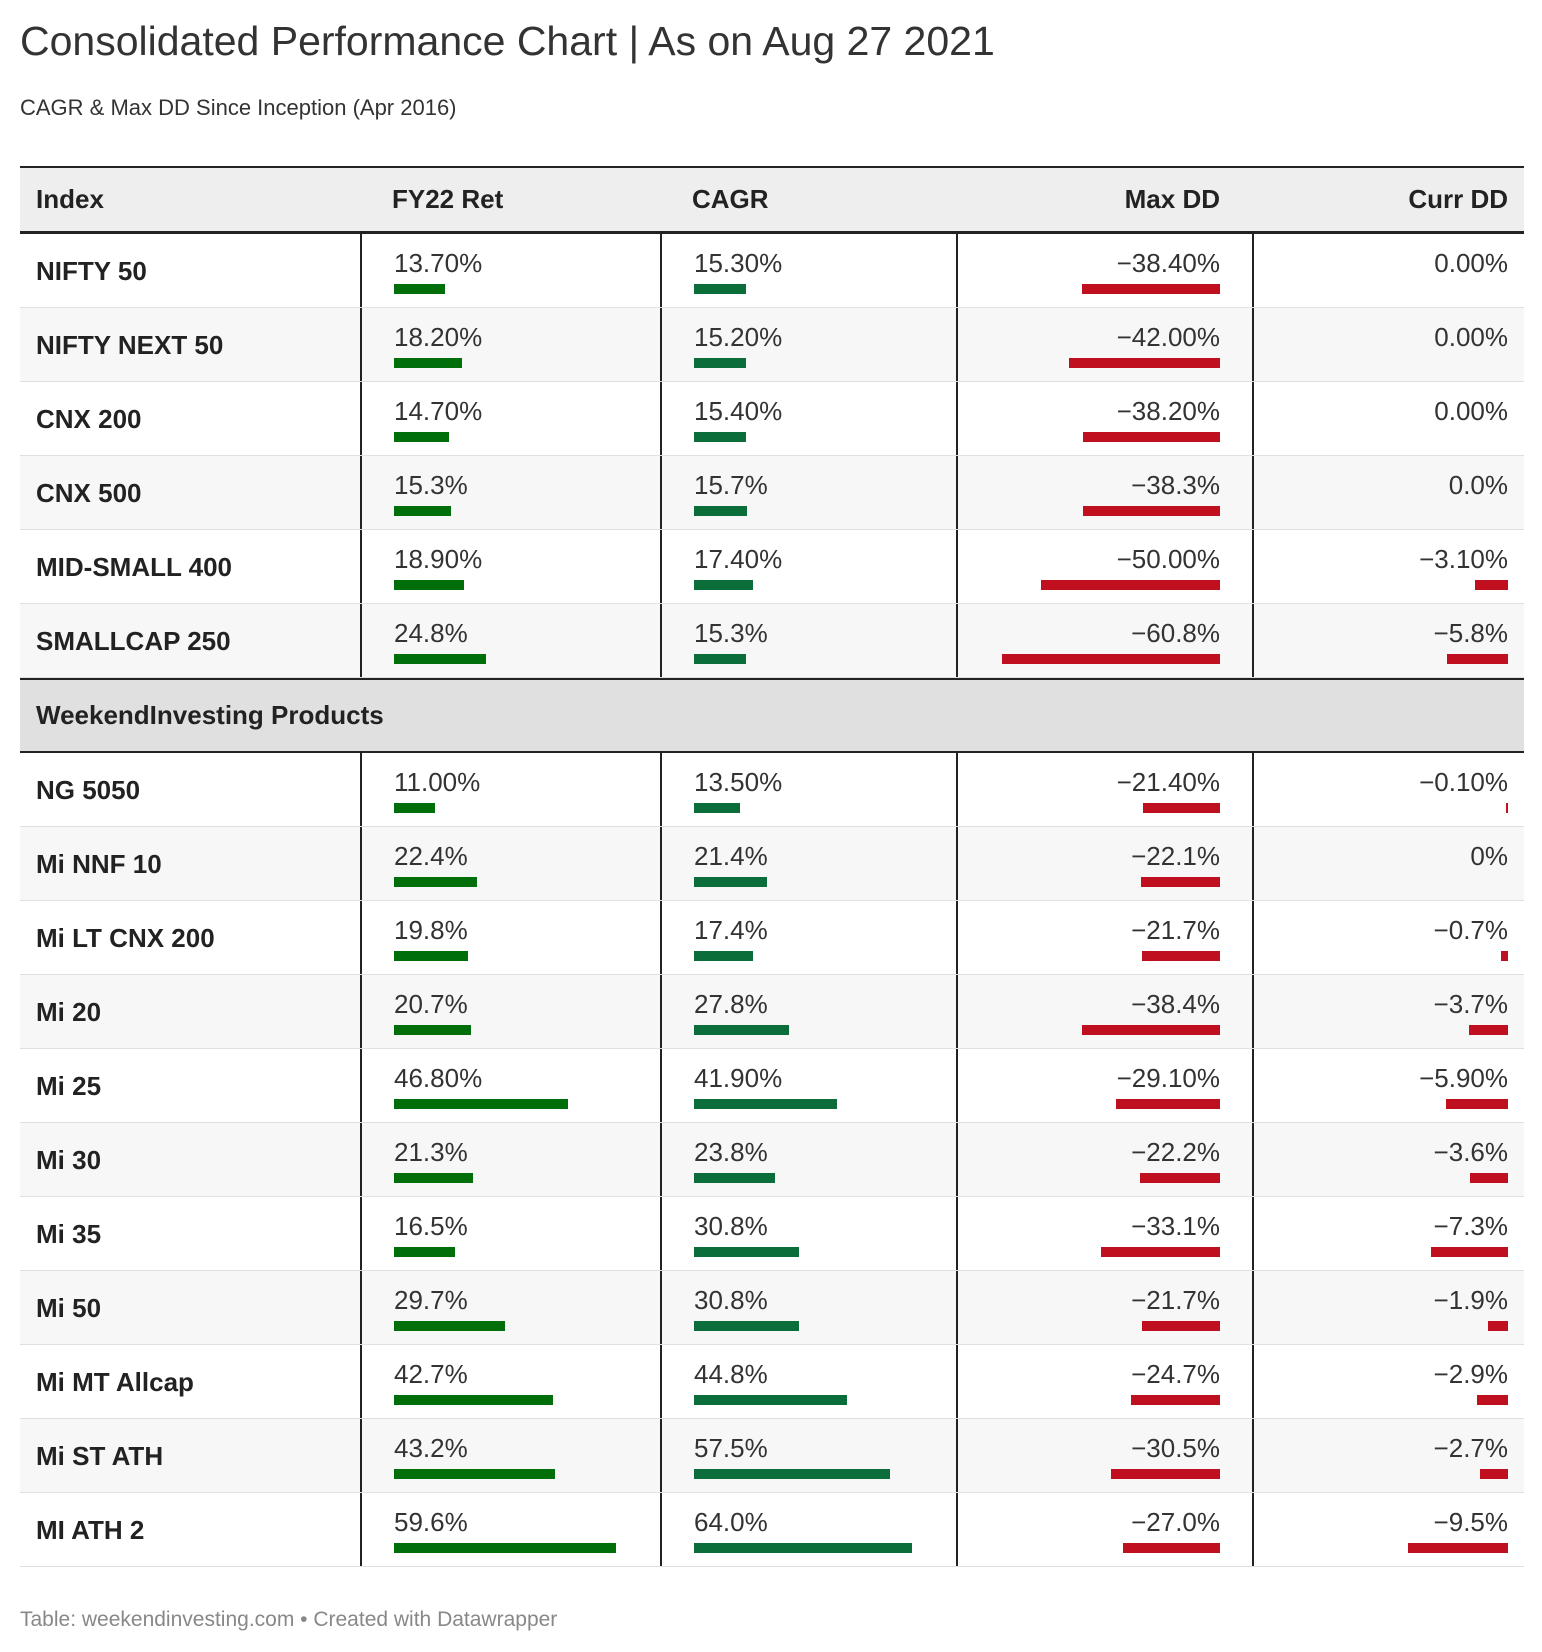 The image size is (1542, 1652). I want to click on fy22-ret-cell: 19.8%, so click(510, 937).